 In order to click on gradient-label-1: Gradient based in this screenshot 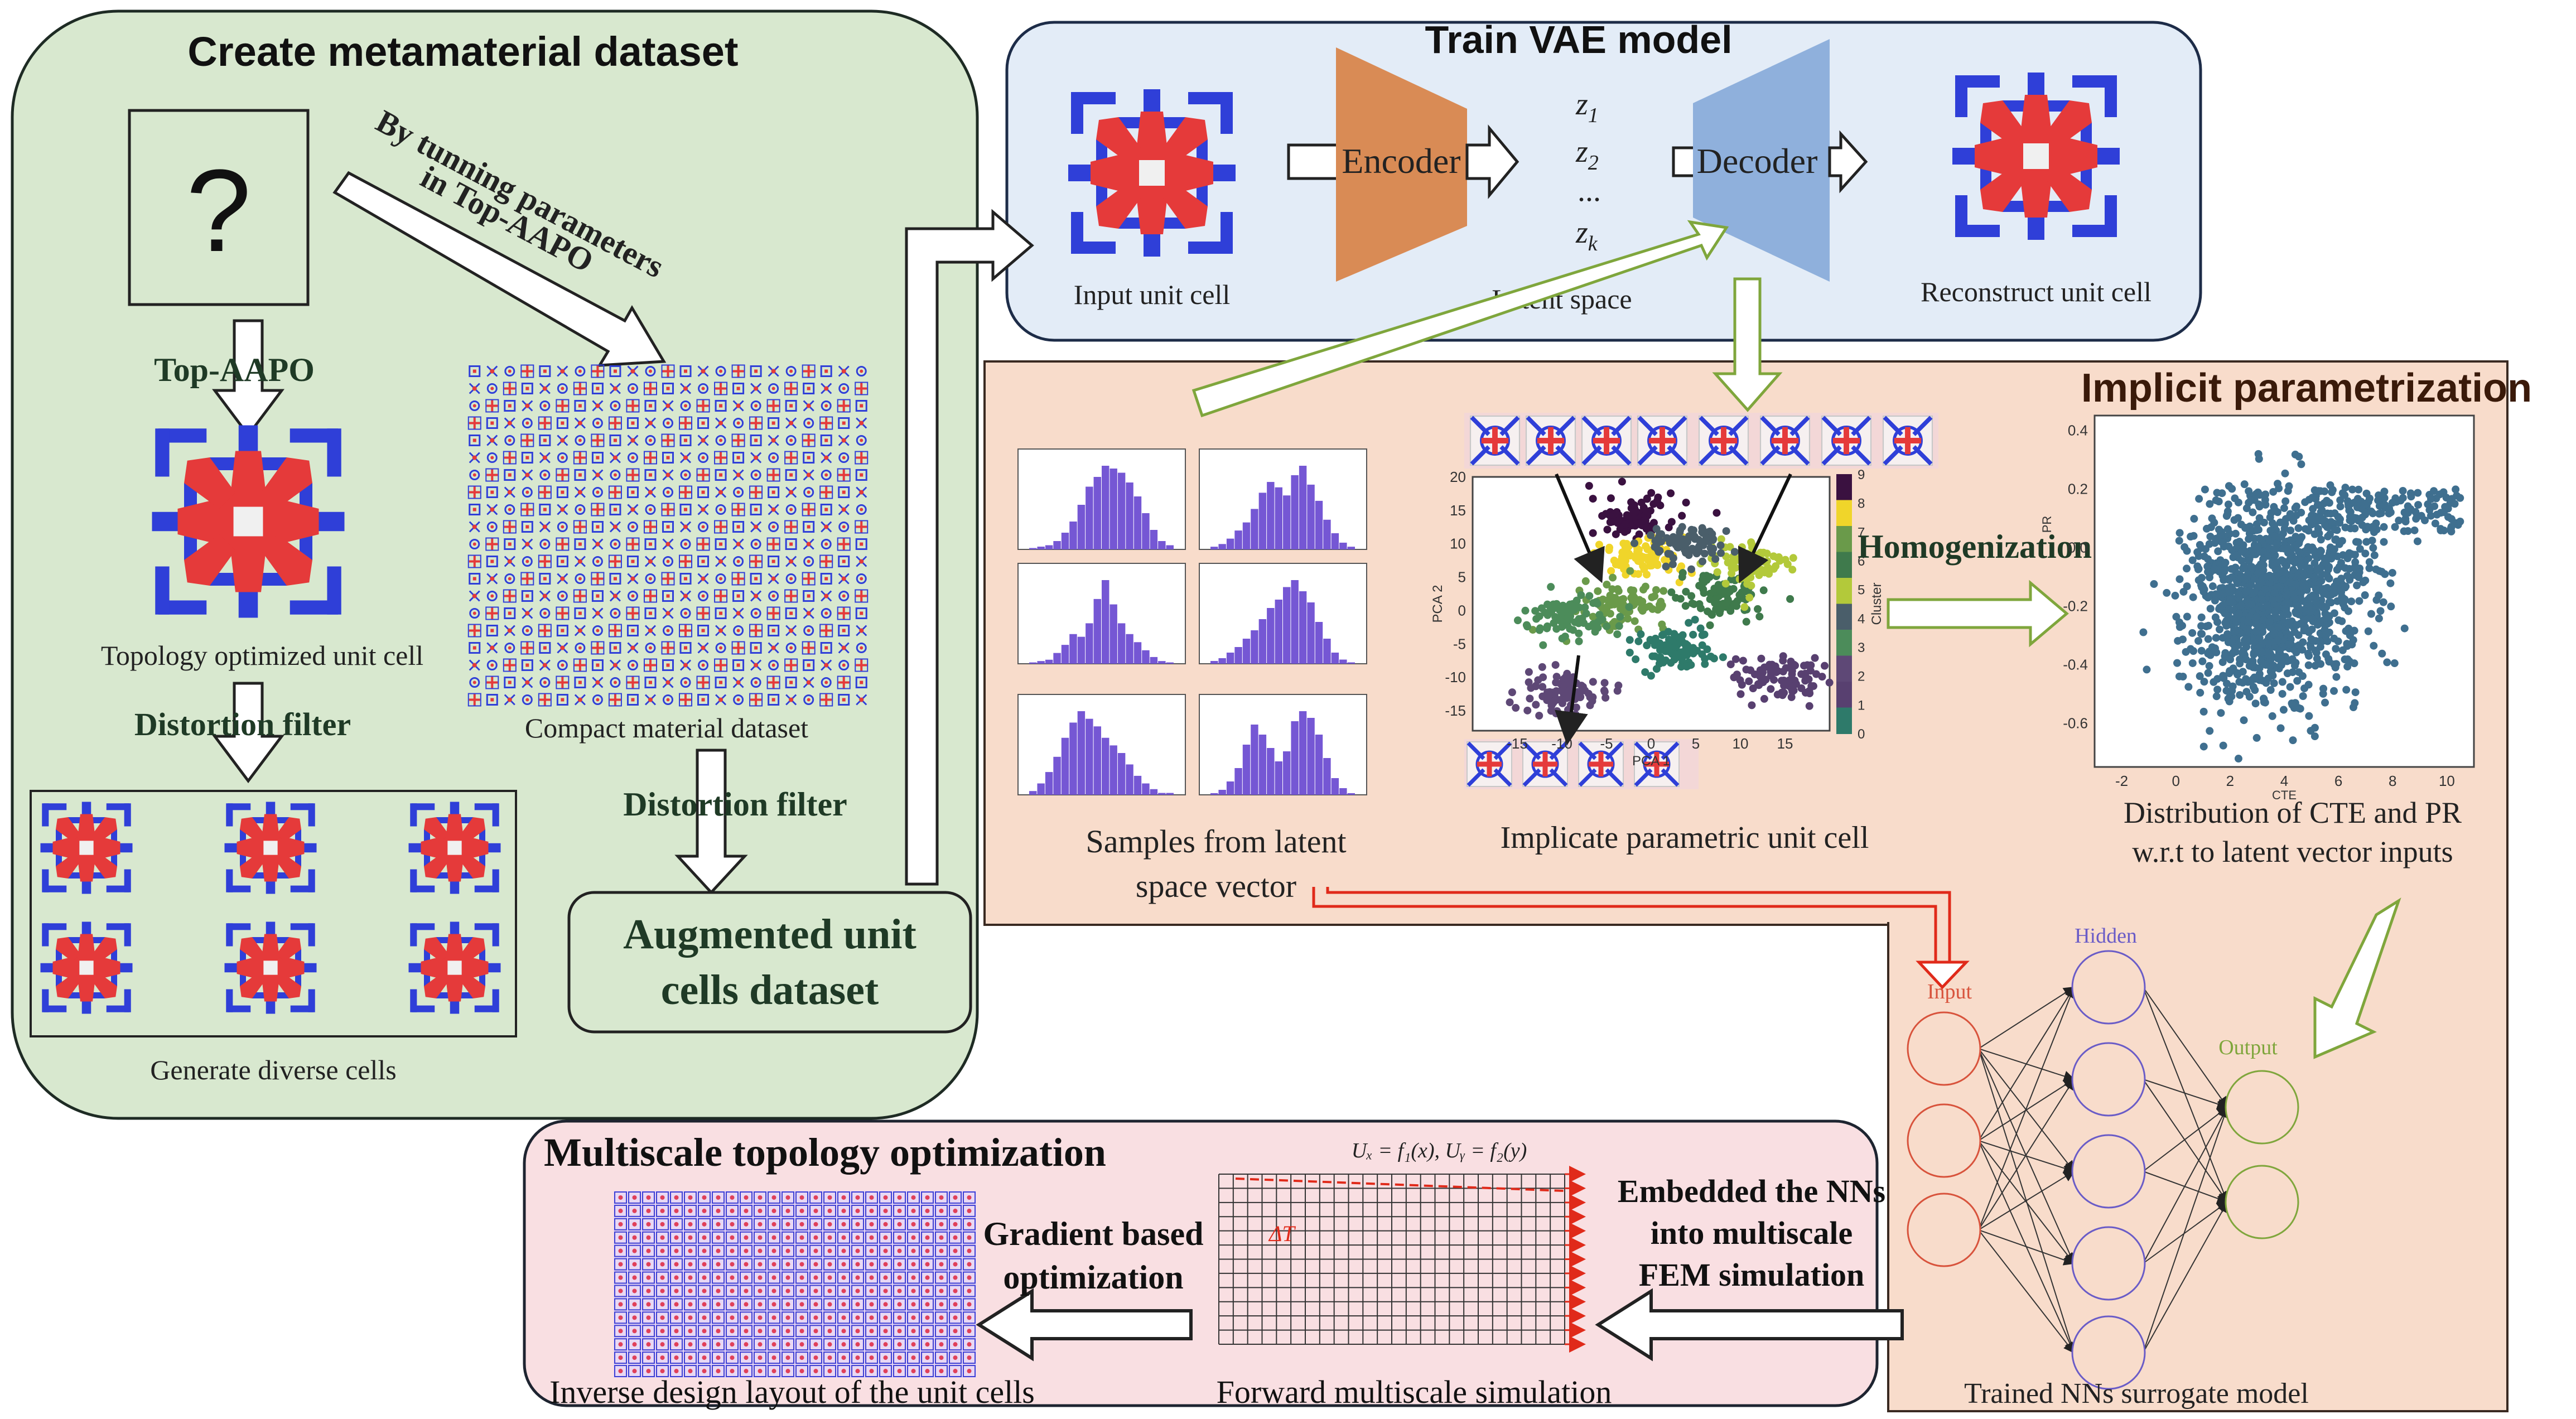, I will do `click(1093, 1233)`.